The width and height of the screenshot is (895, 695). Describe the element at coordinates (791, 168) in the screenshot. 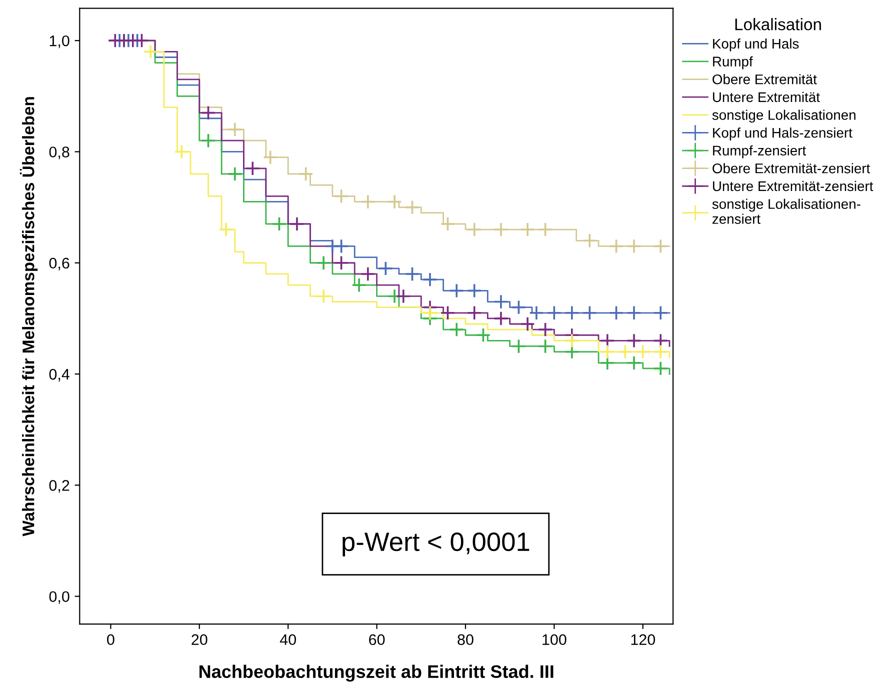

I see `legend-label: Obere Extremität-zensiert` at that location.